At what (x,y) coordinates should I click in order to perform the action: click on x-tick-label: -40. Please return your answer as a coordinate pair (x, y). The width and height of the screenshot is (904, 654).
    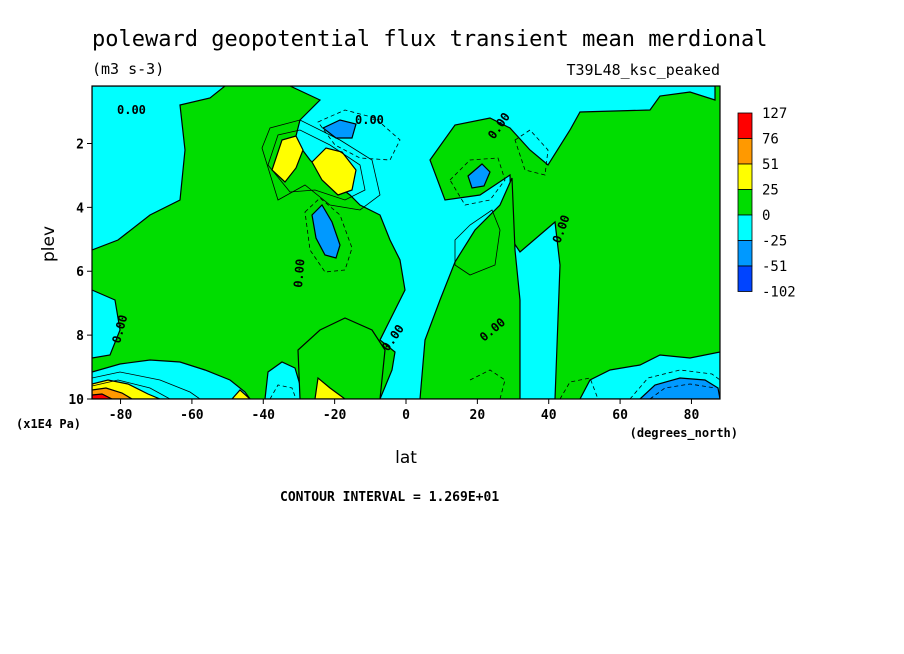
    Looking at the image, I should click on (264, 415).